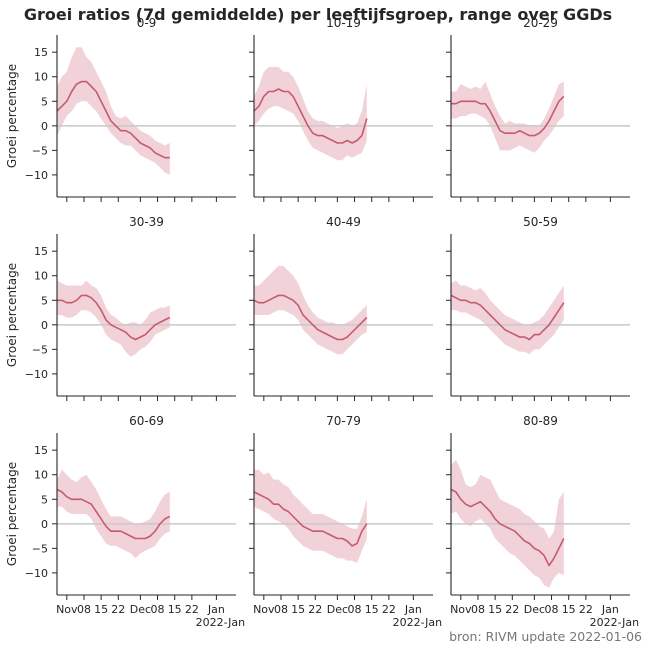 The width and height of the screenshot is (649, 652). What do you see at coordinates (343, 421) in the screenshot?
I see `panel-title: 70-79` at bounding box center [343, 421].